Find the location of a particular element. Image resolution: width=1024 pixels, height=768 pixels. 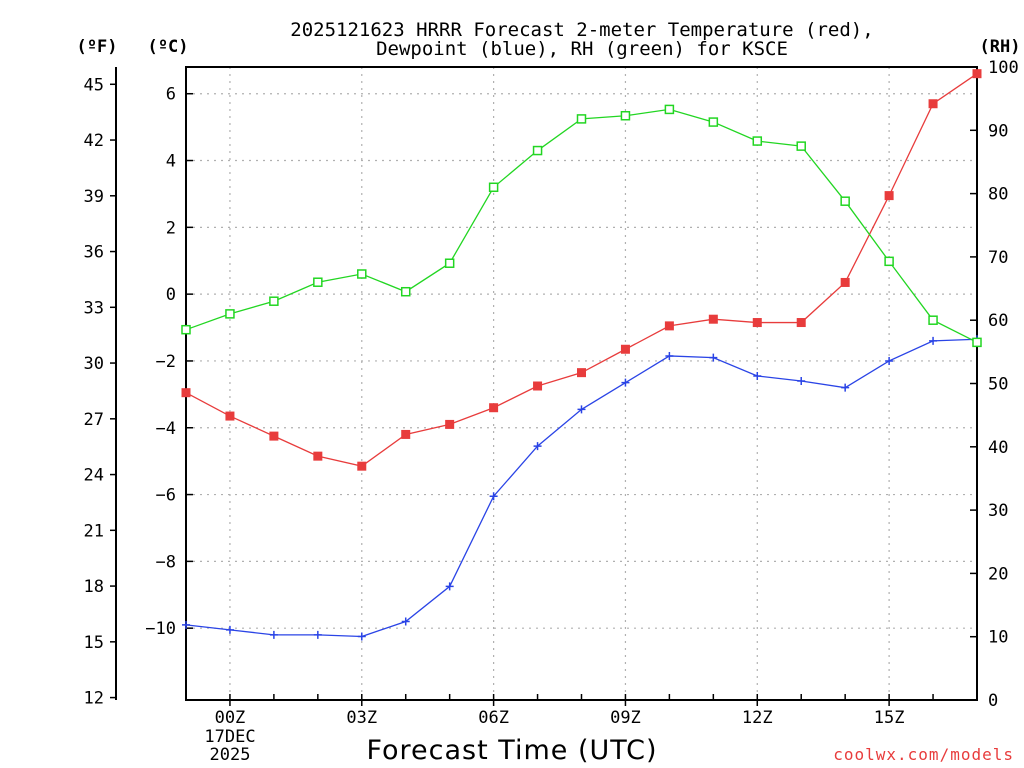

celsius-tick-label: −2 is located at coordinates (166, 362).